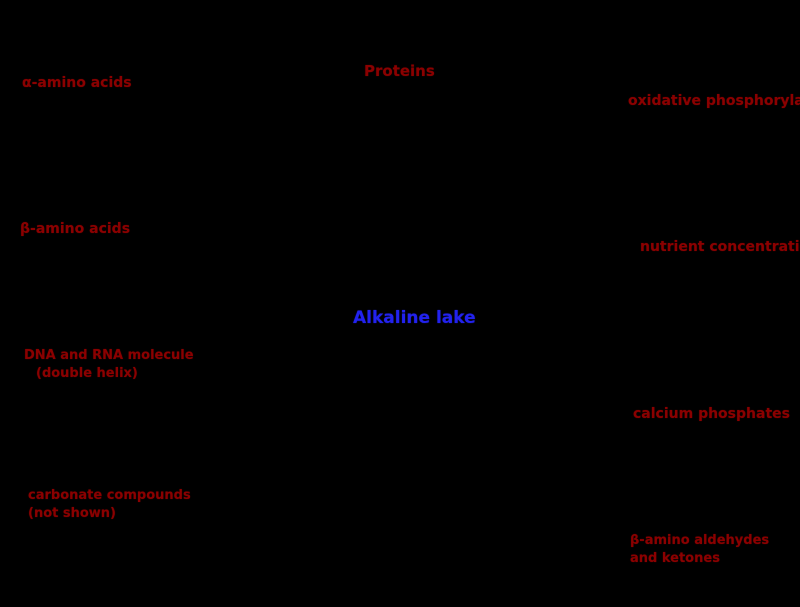  I want to click on node-proteins: Proteins, so click(399, 71).